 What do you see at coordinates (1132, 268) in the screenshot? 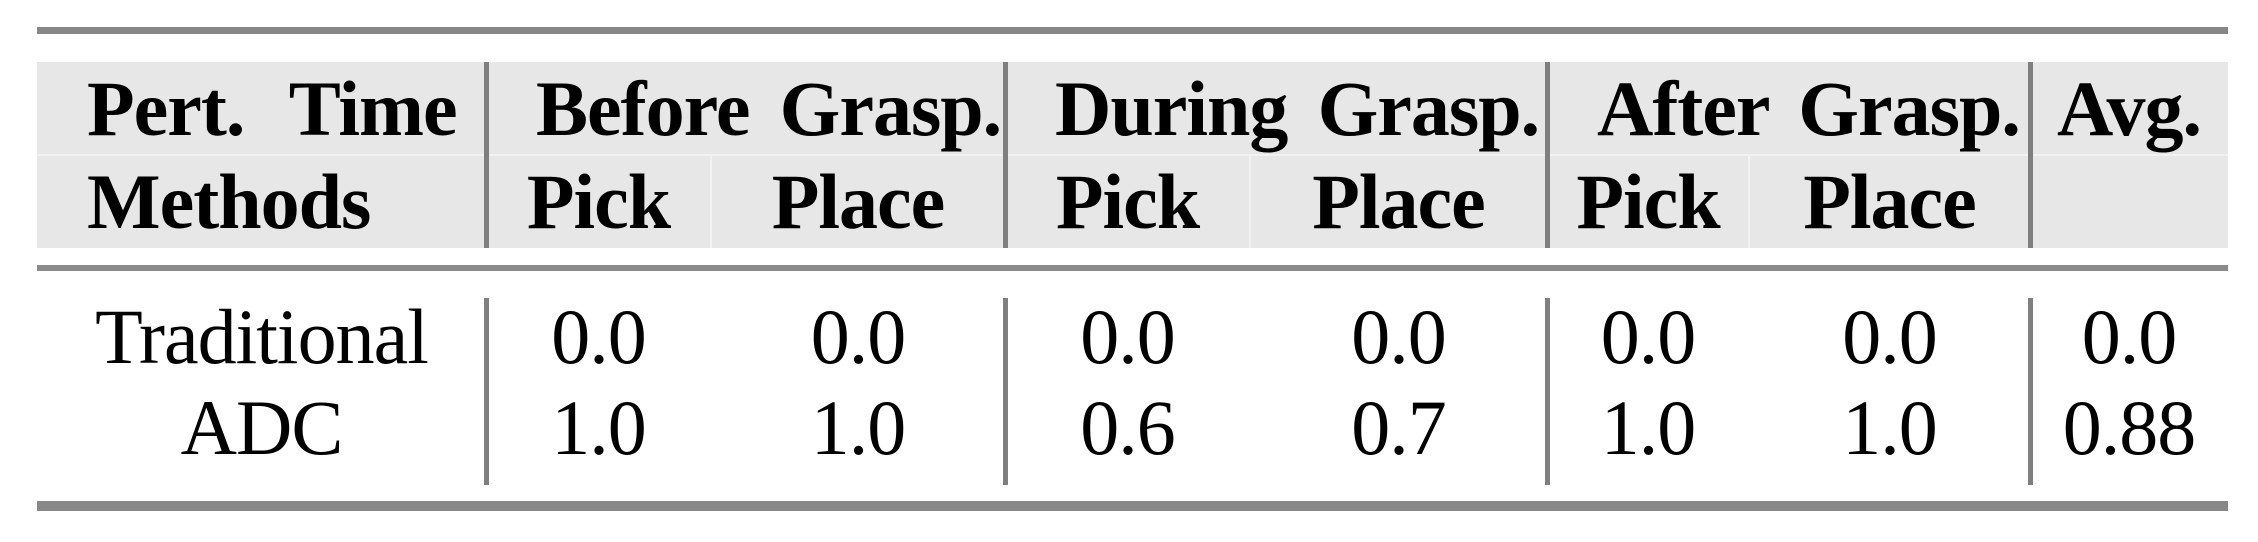
I see `table-mid-rule` at bounding box center [1132, 268].